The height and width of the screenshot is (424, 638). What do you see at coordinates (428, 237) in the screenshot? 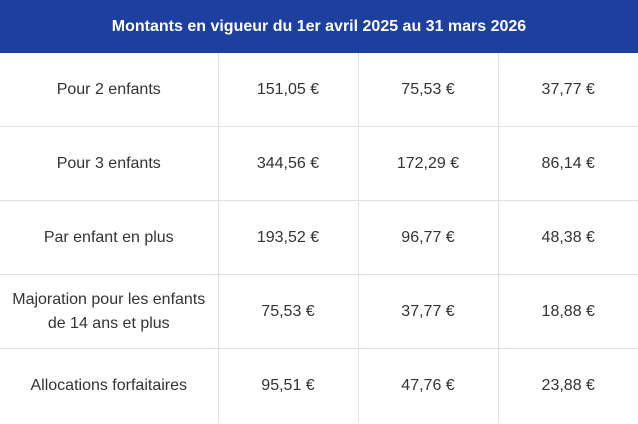
I see `amount-cell: 96,77 €` at bounding box center [428, 237].